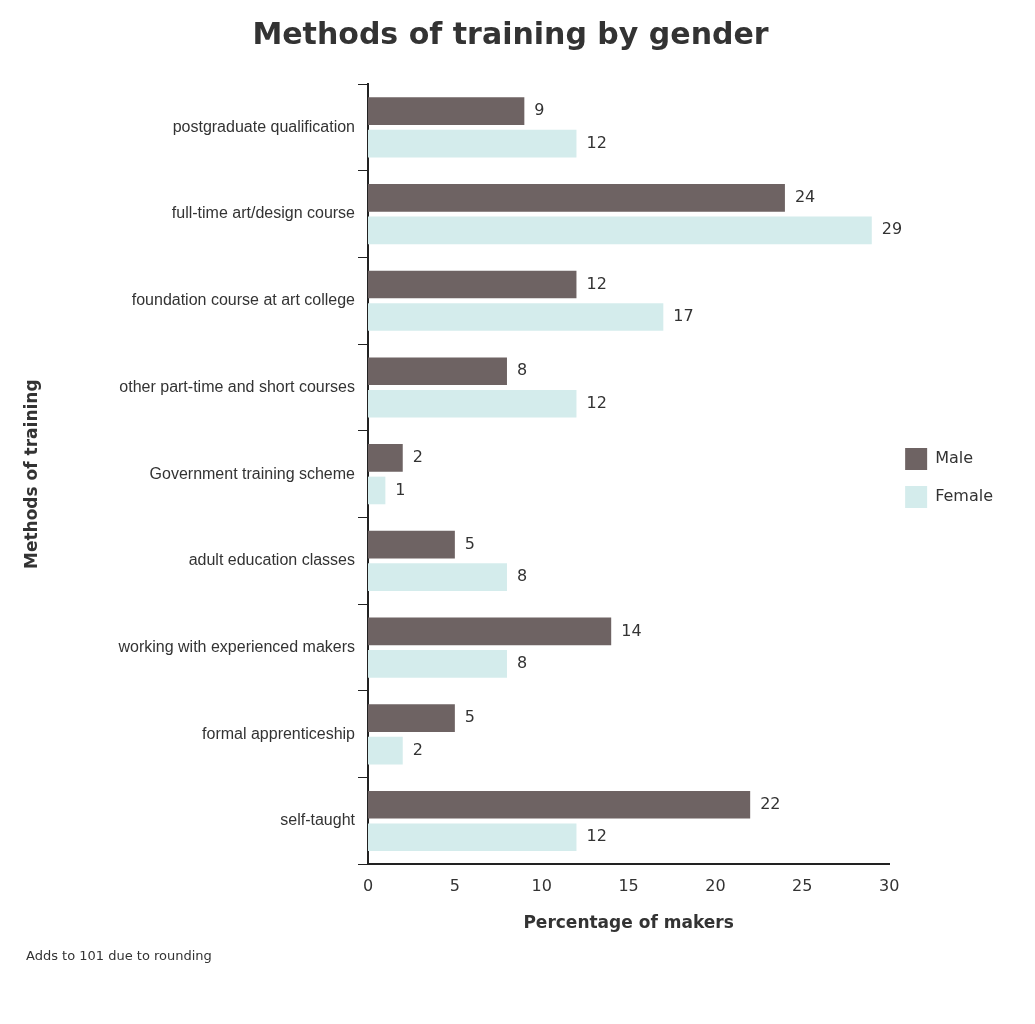 The image size is (1035, 1024). Describe the element at coordinates (628, 886) in the screenshot. I see `x-tick-label: 15` at that location.